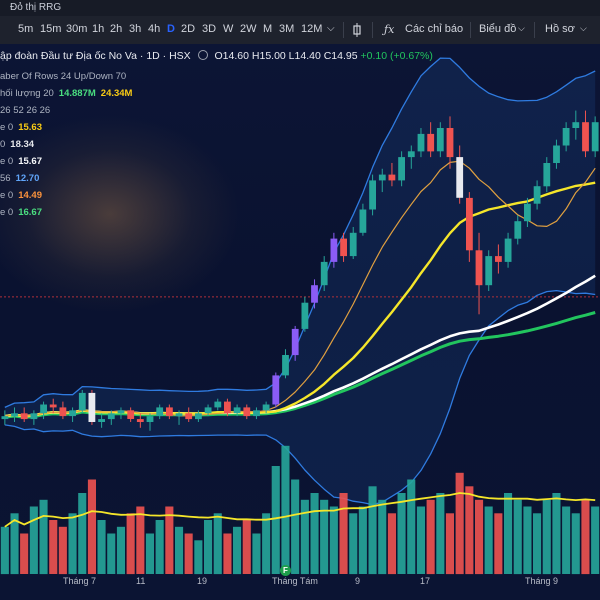  Describe the element at coordinates (171, 29) in the screenshot. I see `tf-D: D` at that location.